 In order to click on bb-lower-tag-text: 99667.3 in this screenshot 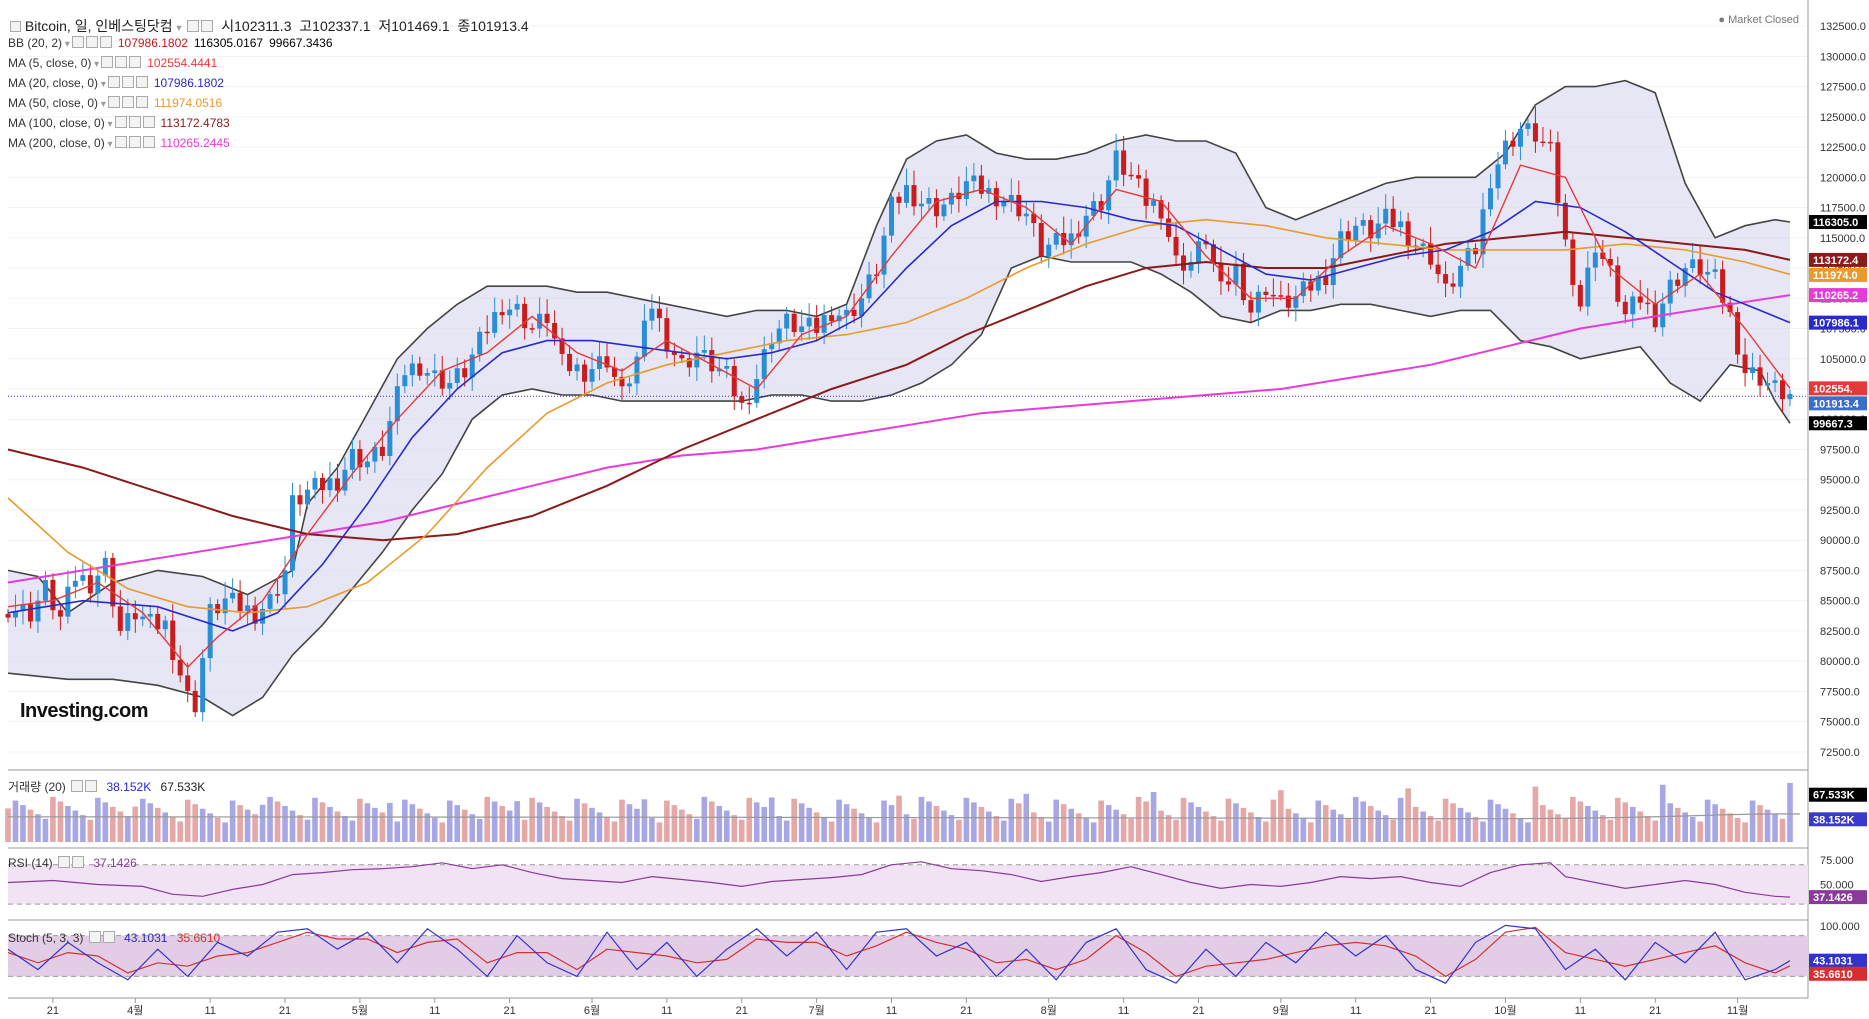, I will do `click(1833, 424)`.